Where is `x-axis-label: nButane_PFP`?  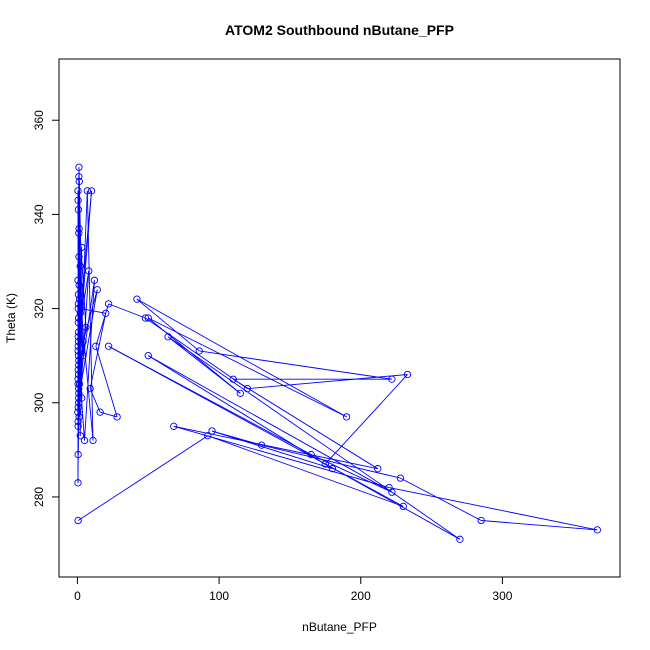 x-axis-label: nButane_PFP is located at coordinates (339, 627).